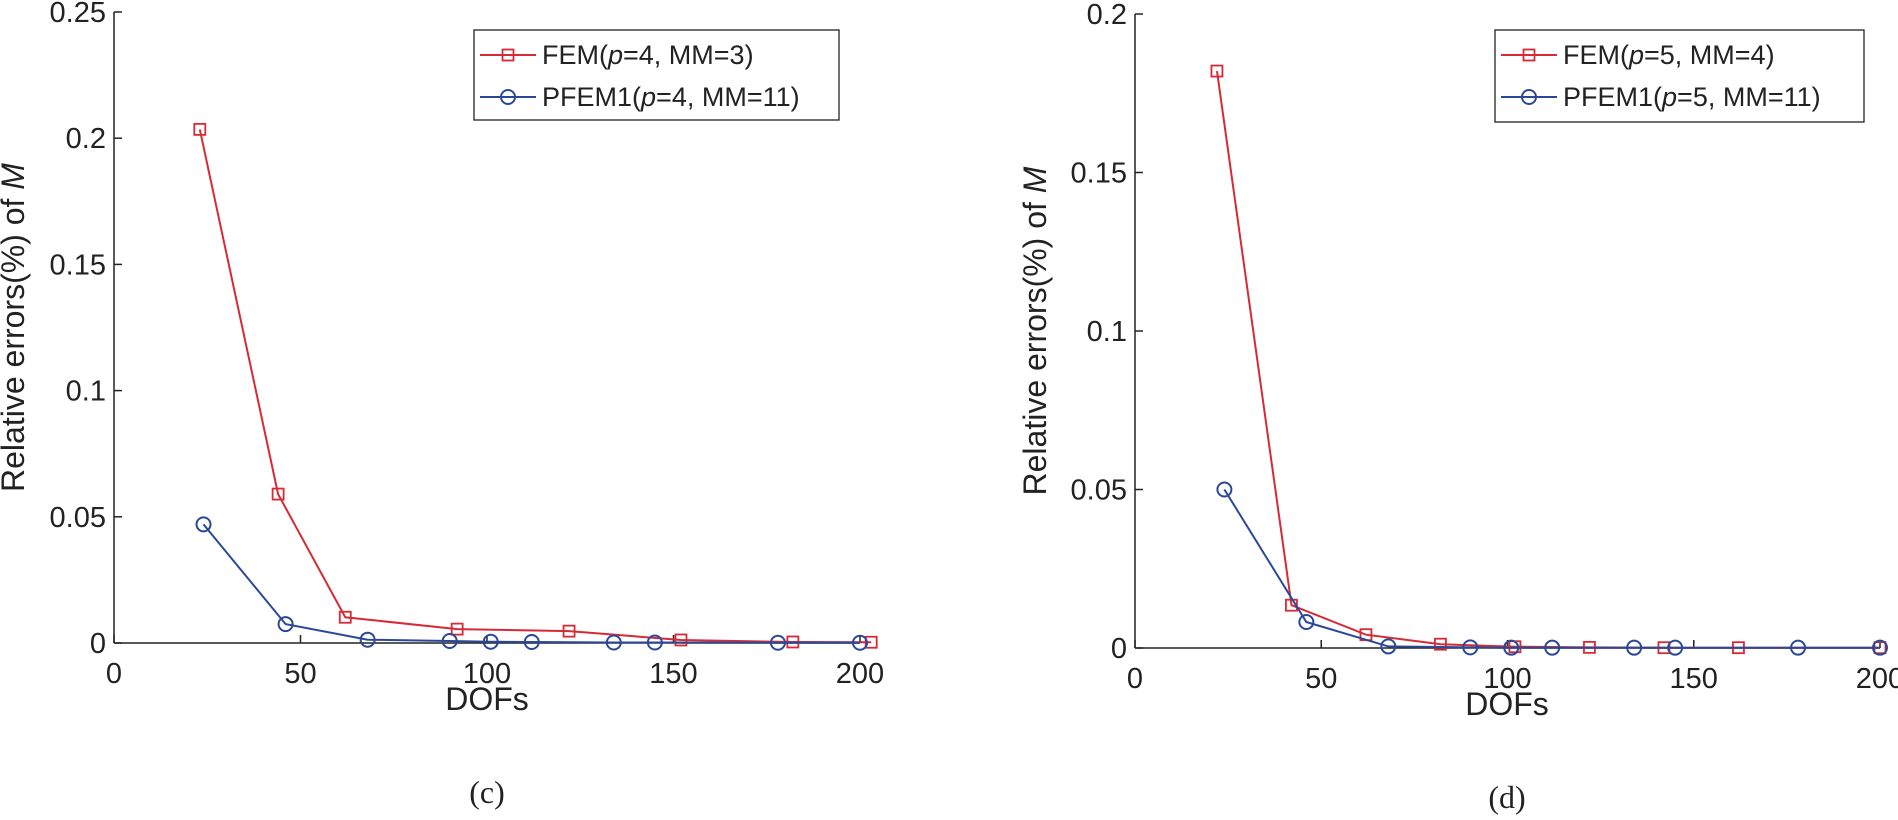 This screenshot has height=820, width=1898. I want to click on panel-caption: (d), so click(1506, 797).